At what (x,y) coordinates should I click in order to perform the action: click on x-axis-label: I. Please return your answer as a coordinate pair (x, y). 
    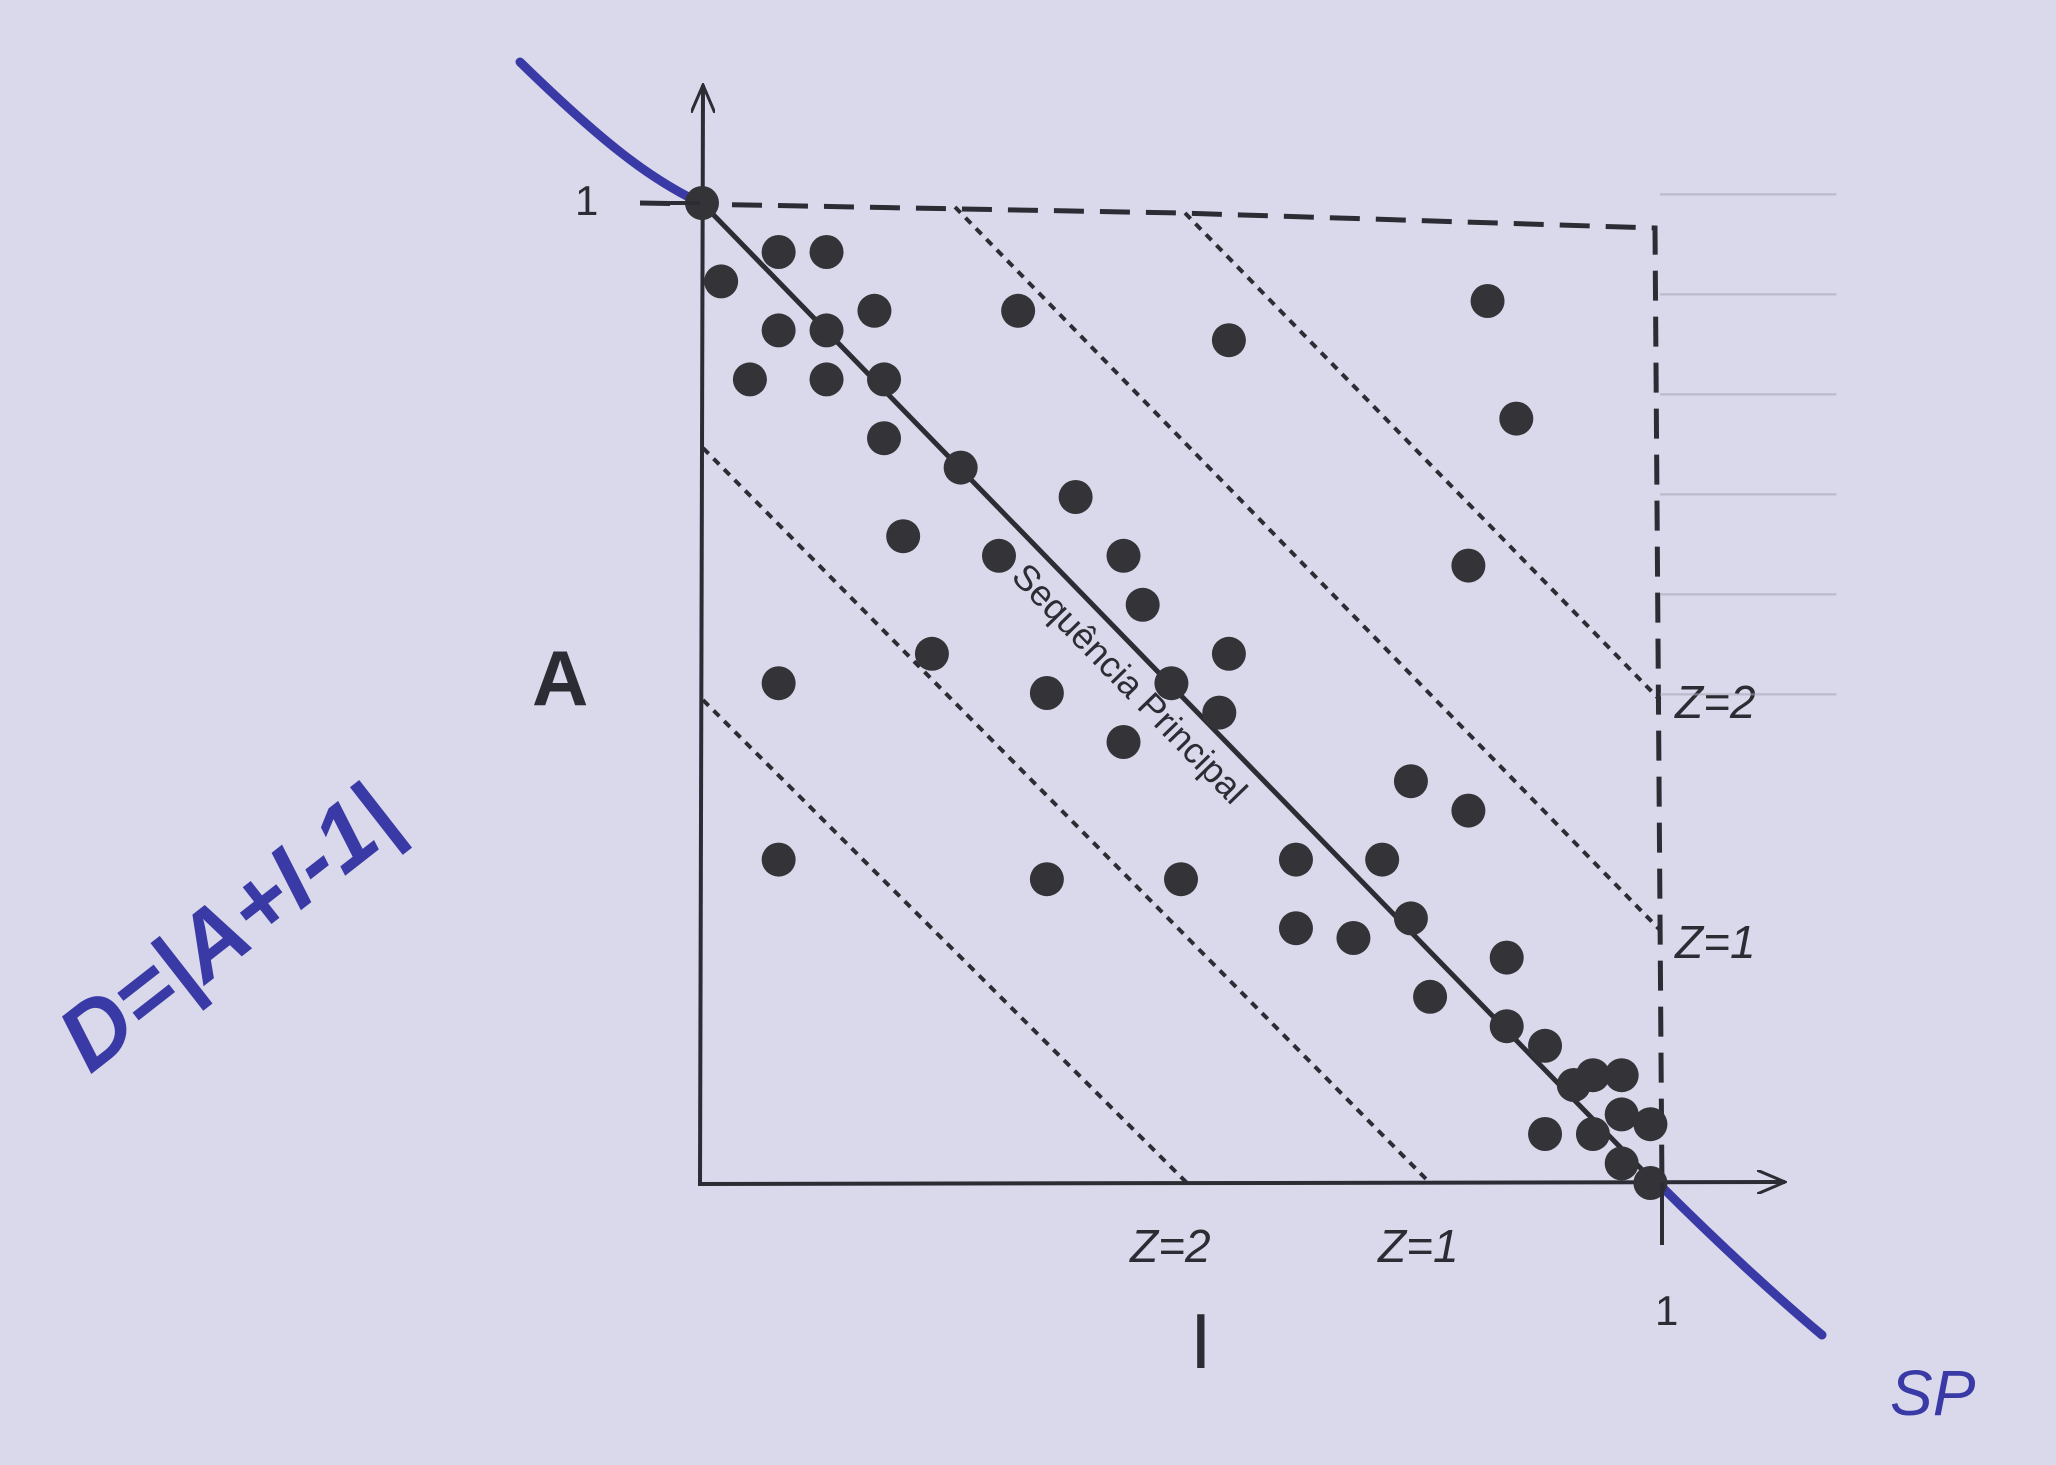
    Looking at the image, I should click on (1201, 1341).